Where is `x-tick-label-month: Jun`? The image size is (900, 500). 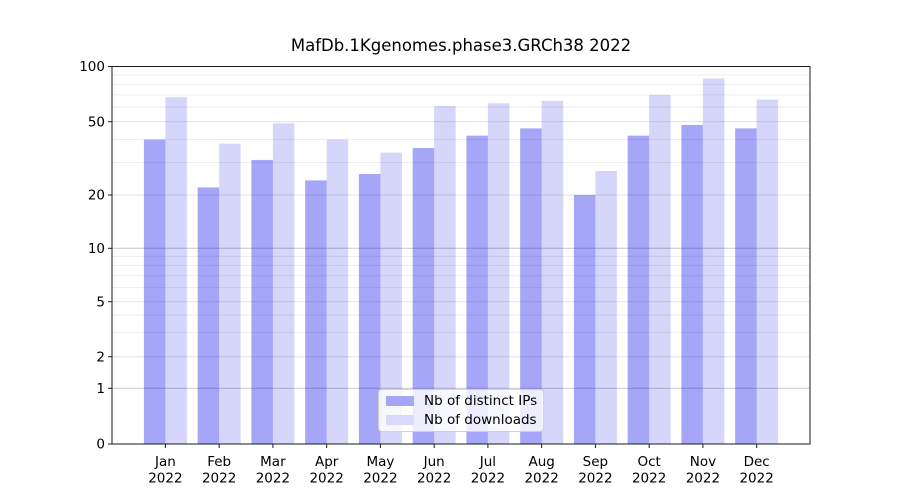 x-tick-label-month: Jun is located at coordinates (434, 462).